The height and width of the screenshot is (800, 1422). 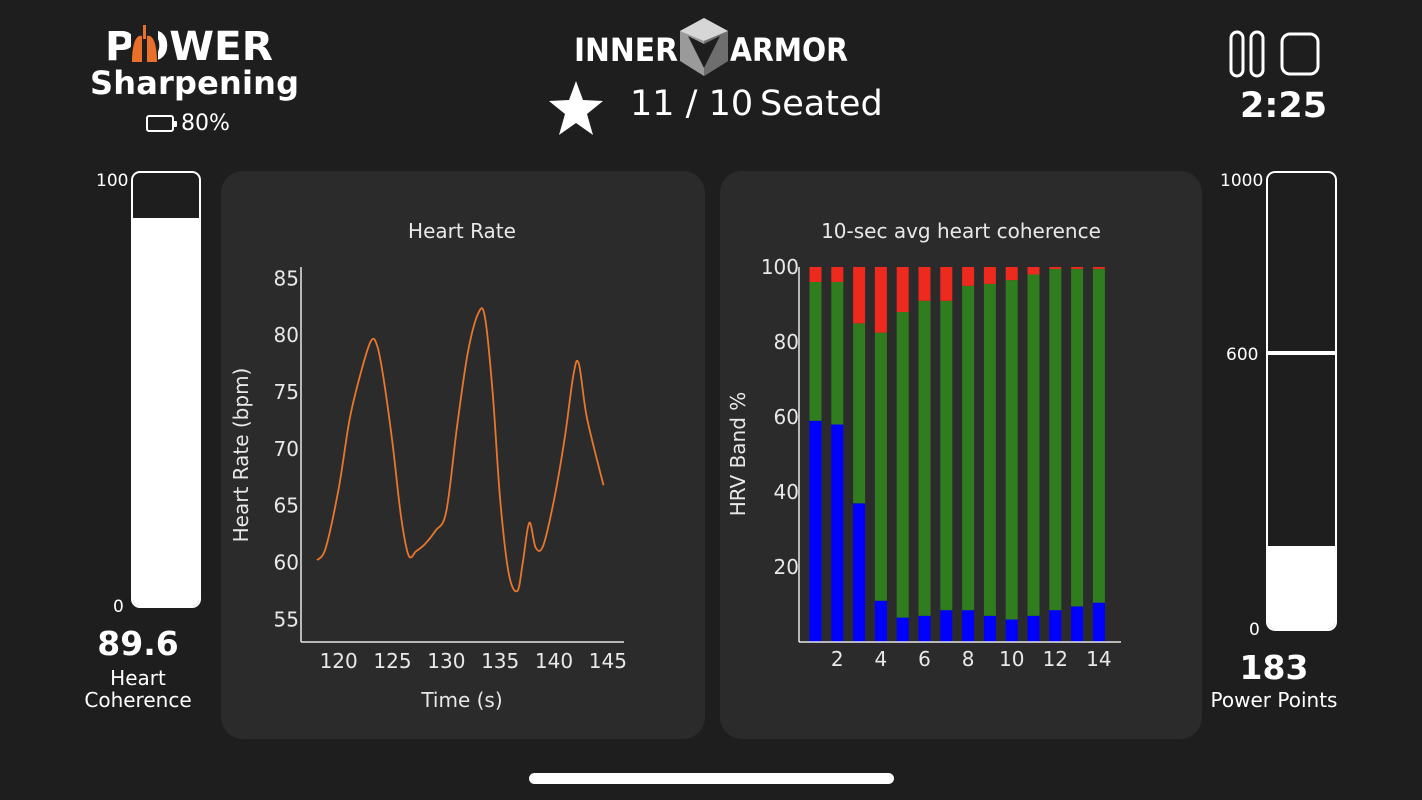 I want to click on battery-icon, so click(x=161, y=123).